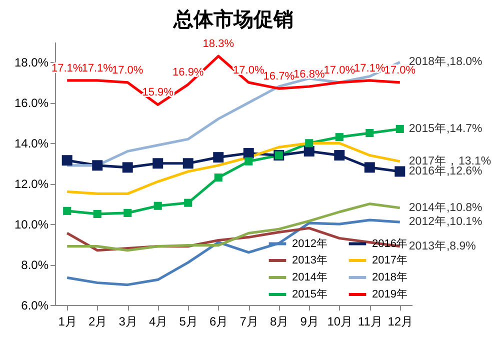  Describe the element at coordinates (31, 143) in the screenshot. I see `y-tick-label: 14.0%` at that location.